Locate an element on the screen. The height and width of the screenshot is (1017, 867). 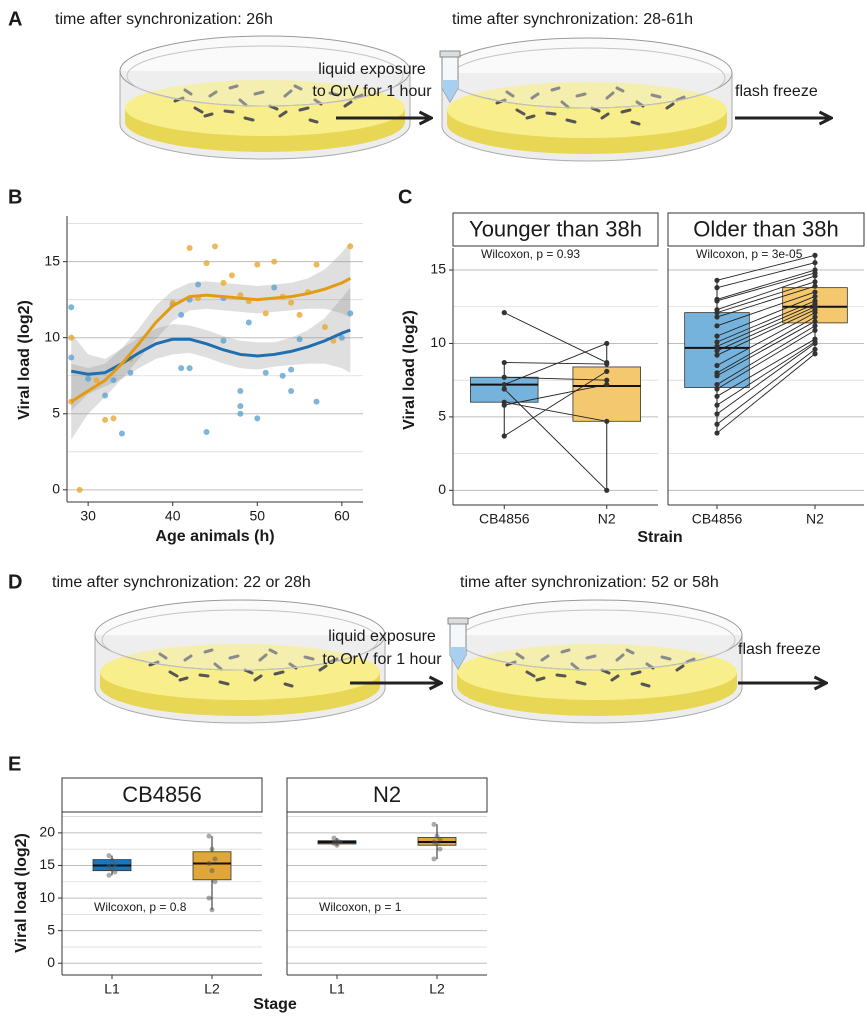
y-tick-label: 20 is located at coordinates (47, 832).